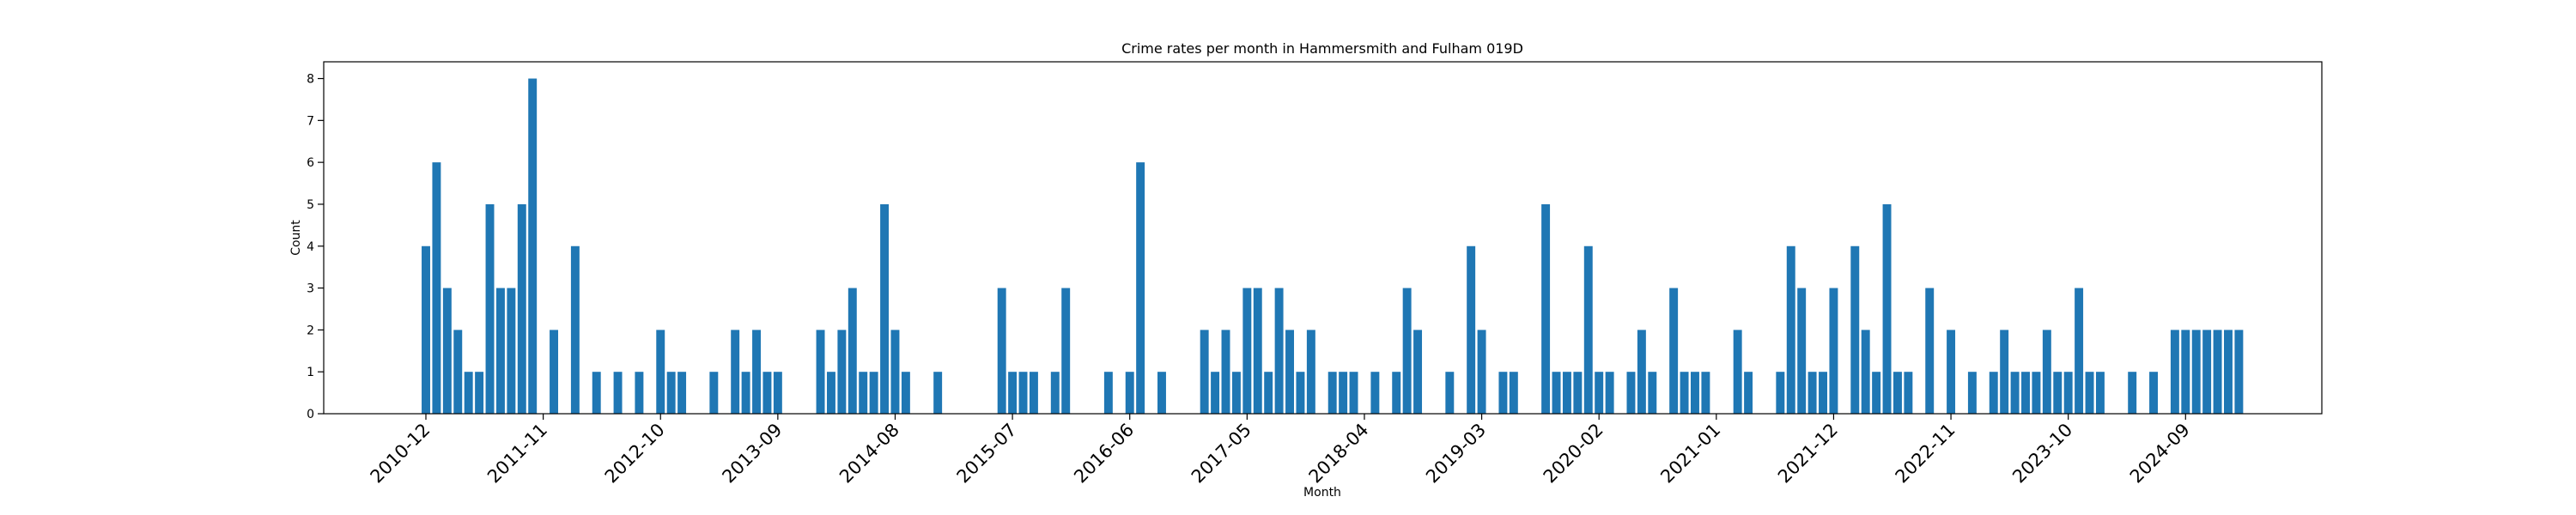 Image resolution: width=2576 pixels, height=515 pixels. Describe the element at coordinates (1808, 454) in the screenshot. I see `x-tick-label-2021-12: 2021-12` at that location.